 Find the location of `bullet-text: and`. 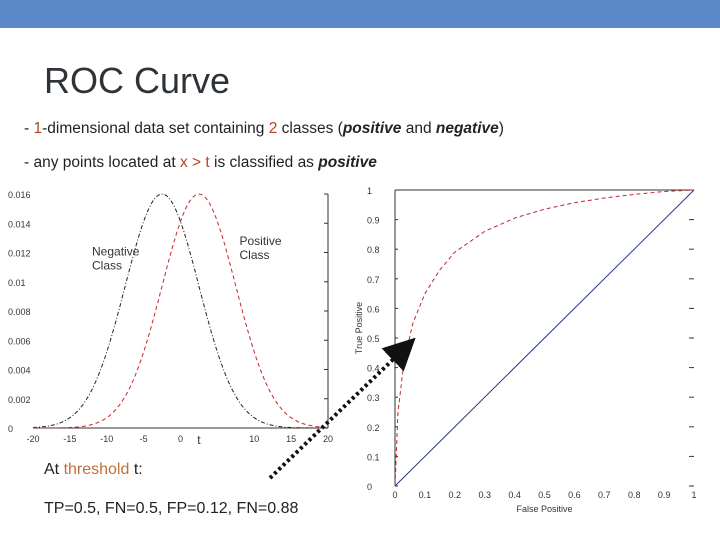

bullet-text: and is located at coordinates (418, 128).